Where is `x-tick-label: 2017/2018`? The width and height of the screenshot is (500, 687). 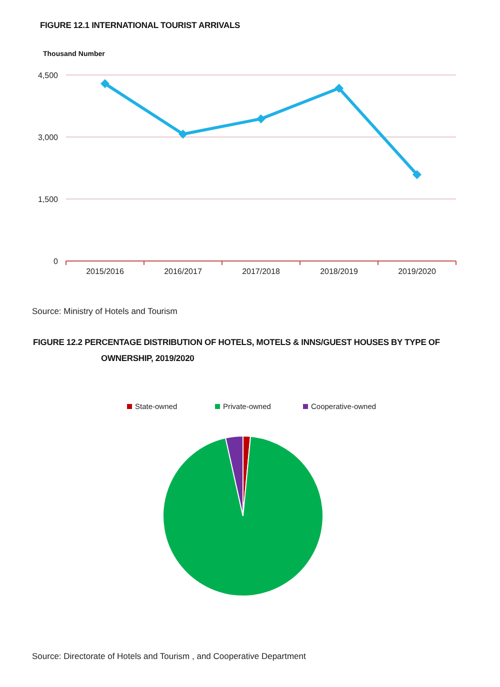
x-tick-label: 2017/2018 is located at coordinates (261, 271).